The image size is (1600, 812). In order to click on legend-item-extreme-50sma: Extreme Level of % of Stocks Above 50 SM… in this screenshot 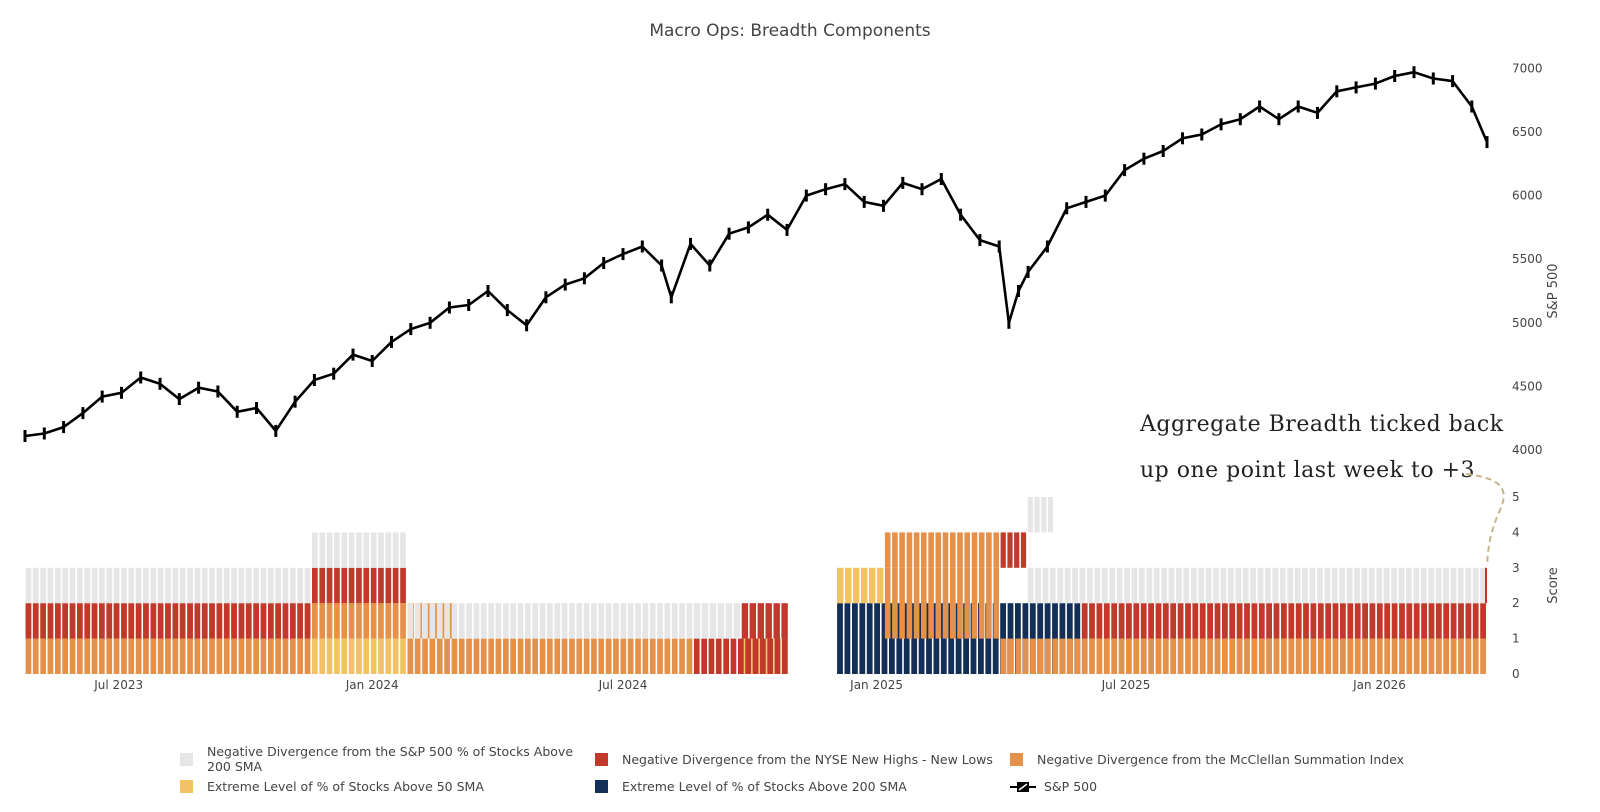, I will do `click(387, 786)`.